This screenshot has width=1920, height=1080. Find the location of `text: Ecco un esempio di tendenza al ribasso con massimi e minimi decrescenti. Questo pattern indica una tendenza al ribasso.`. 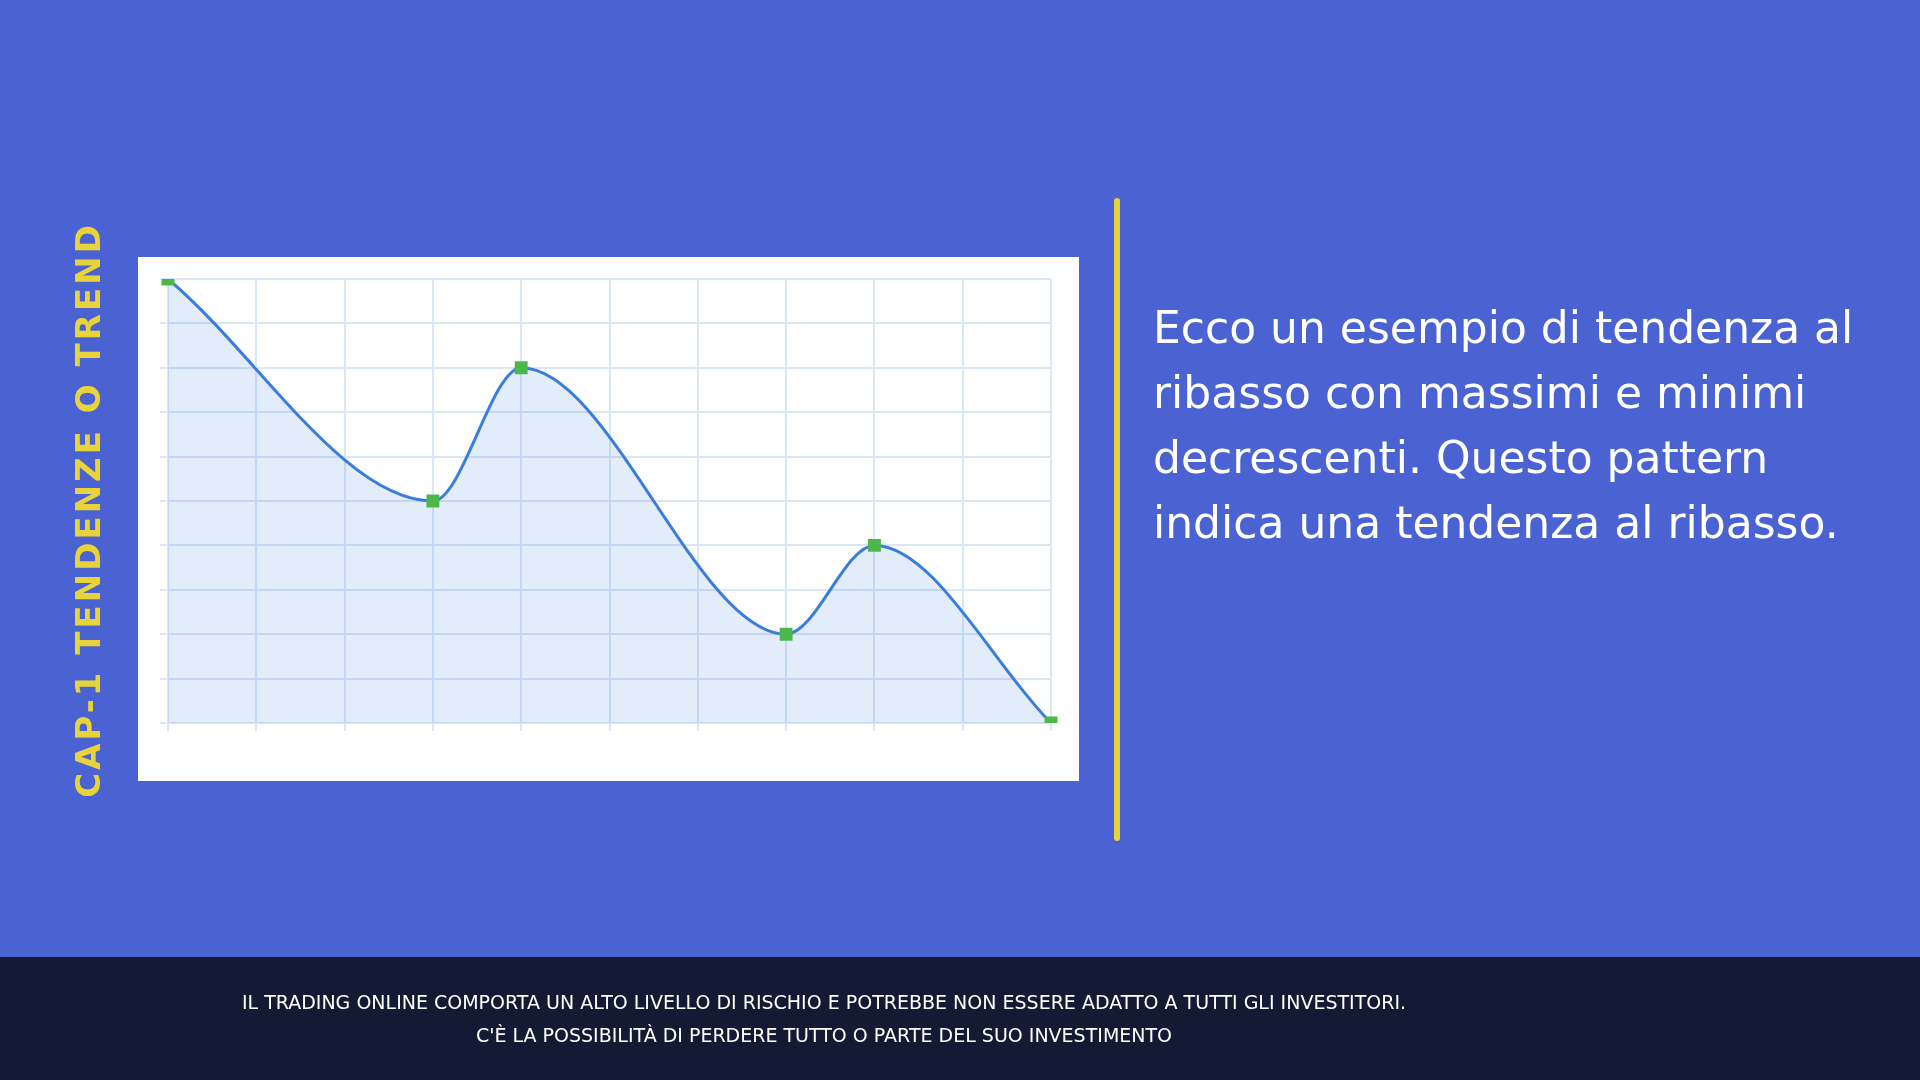

text: Ecco un esempio di tendenza al ribasso con massimi e minimi decrescenti. Questo pattern indica una tendenza al ribasso. is located at coordinates (1504, 425).